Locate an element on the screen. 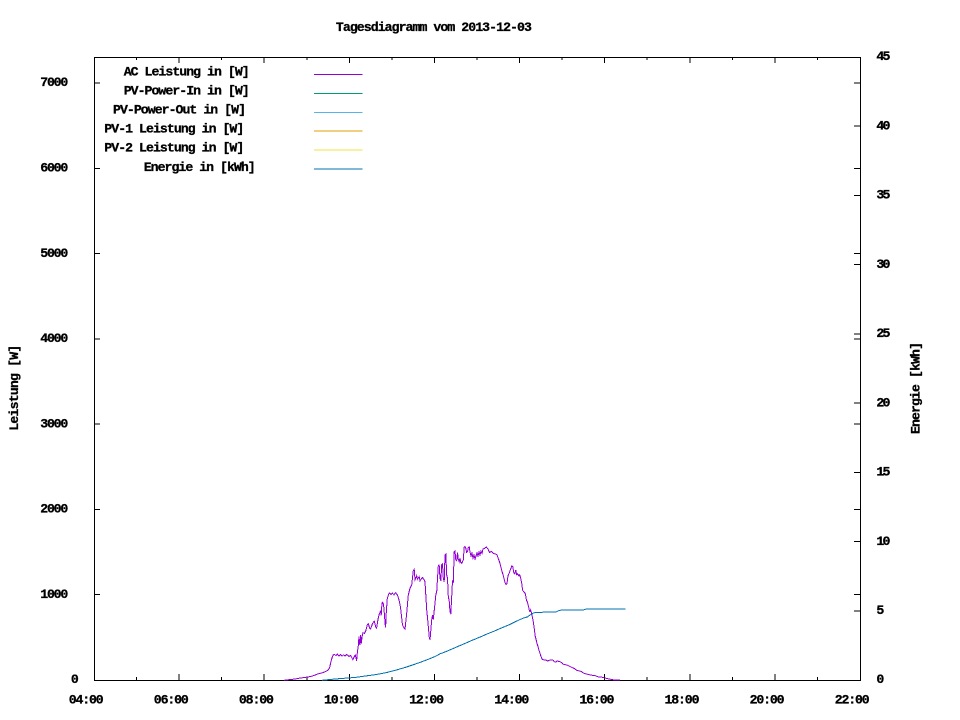 The height and width of the screenshot is (720, 960). svg-text: 45 is located at coordinates (883, 56).